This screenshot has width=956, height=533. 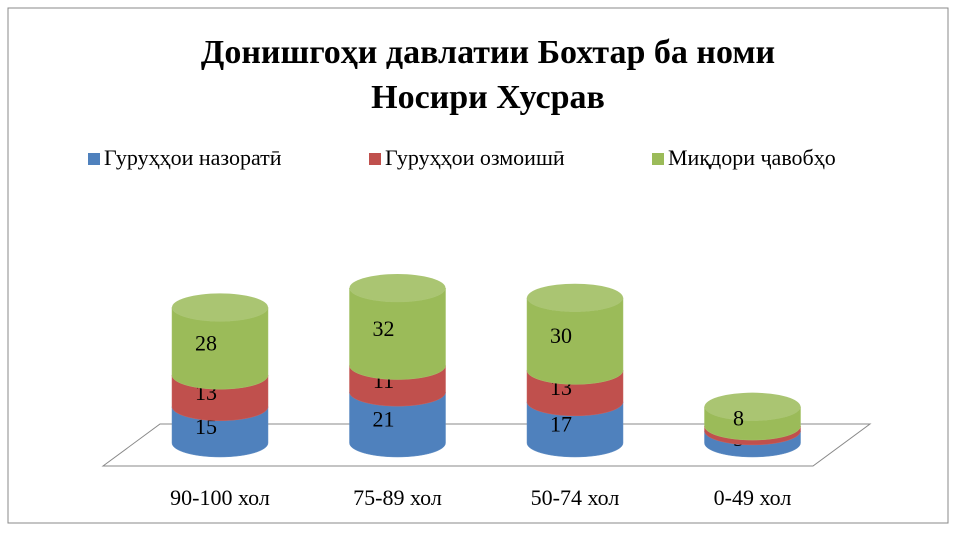 What do you see at coordinates (397, 497) in the screenshot?
I see `x-tick-label: 75-89 хол` at bounding box center [397, 497].